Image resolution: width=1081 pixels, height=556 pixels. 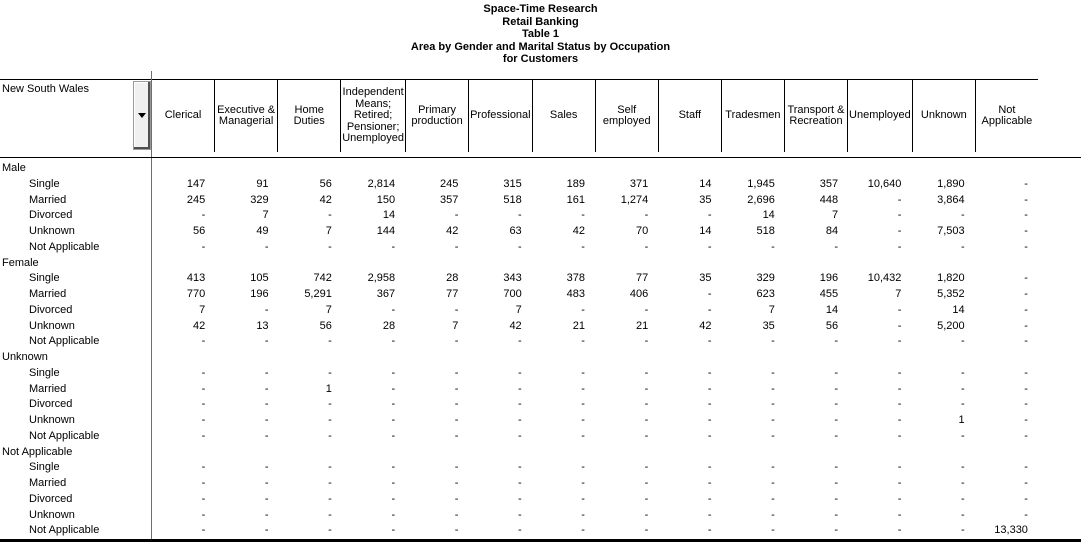 I want to click on table-cell: 742, so click(x=322, y=278).